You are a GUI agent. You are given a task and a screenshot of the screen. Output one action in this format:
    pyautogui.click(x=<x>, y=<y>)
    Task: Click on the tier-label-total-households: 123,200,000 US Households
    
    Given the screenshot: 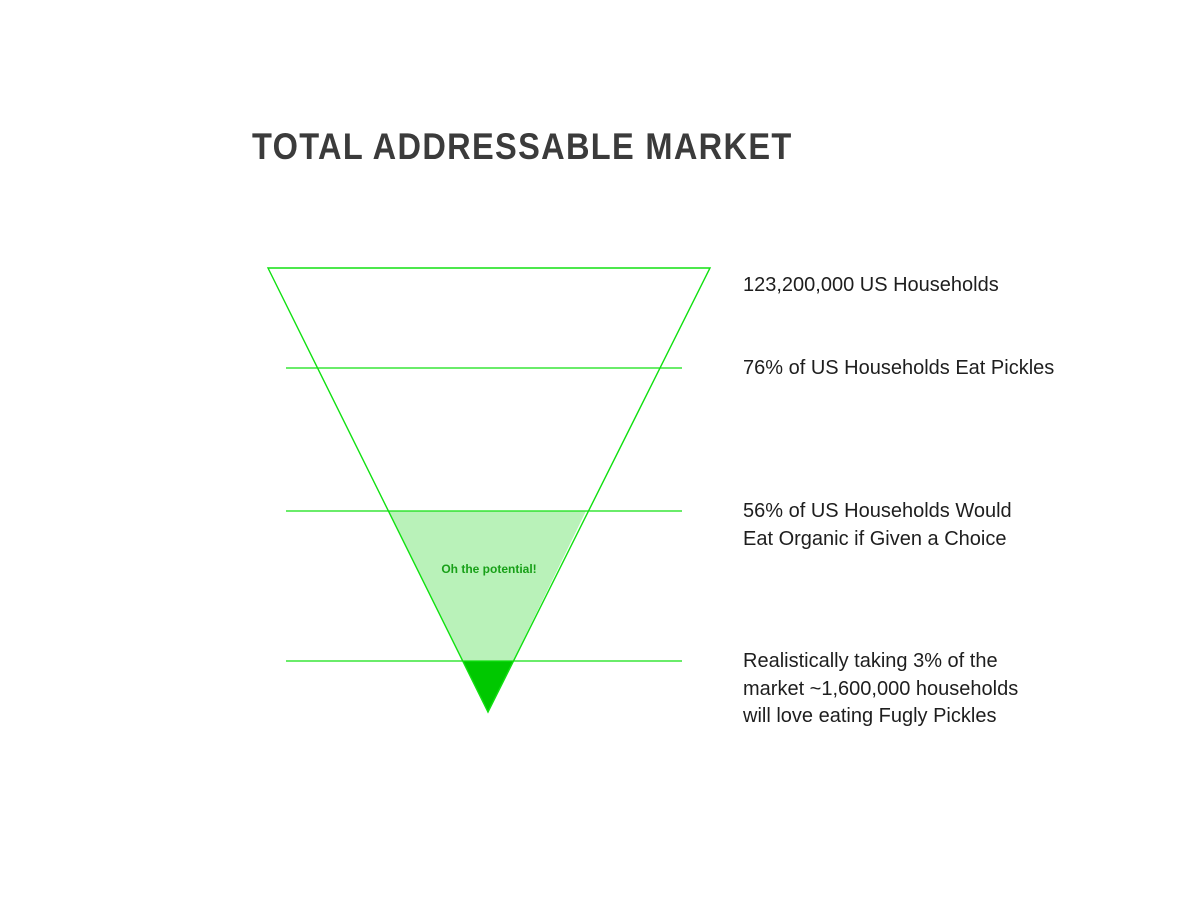 What is the action you would take?
    pyautogui.click(x=871, y=285)
    